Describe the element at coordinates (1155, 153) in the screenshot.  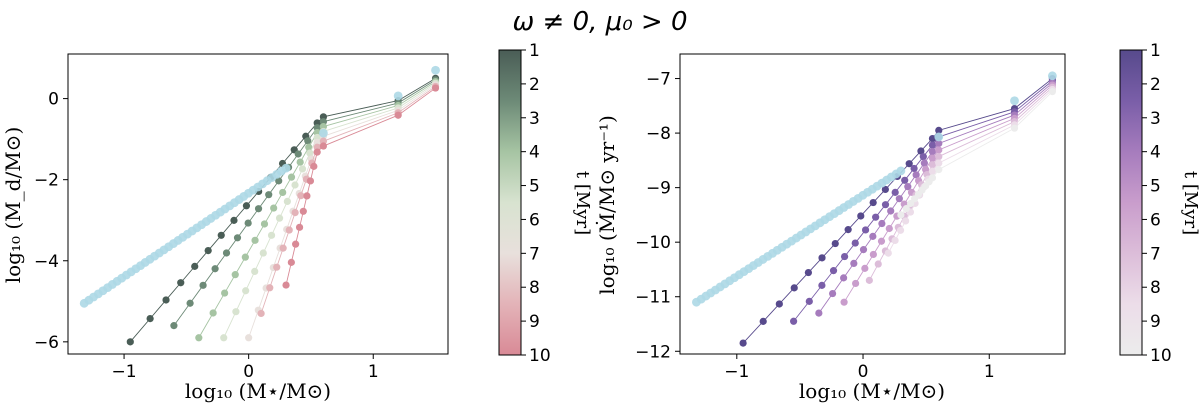
I see `right-colorbar-tick-label: 4` at that location.